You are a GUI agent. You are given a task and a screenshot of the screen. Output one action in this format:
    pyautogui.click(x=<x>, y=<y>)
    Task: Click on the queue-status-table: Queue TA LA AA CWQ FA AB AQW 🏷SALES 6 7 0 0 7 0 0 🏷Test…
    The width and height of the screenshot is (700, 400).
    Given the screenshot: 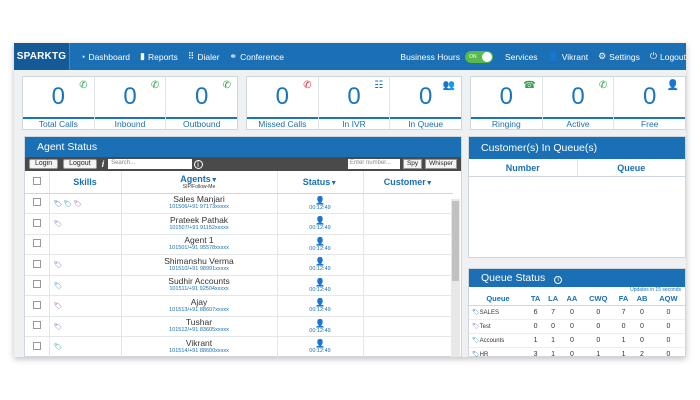 What is the action you would take?
    pyautogui.click(x=577, y=325)
    